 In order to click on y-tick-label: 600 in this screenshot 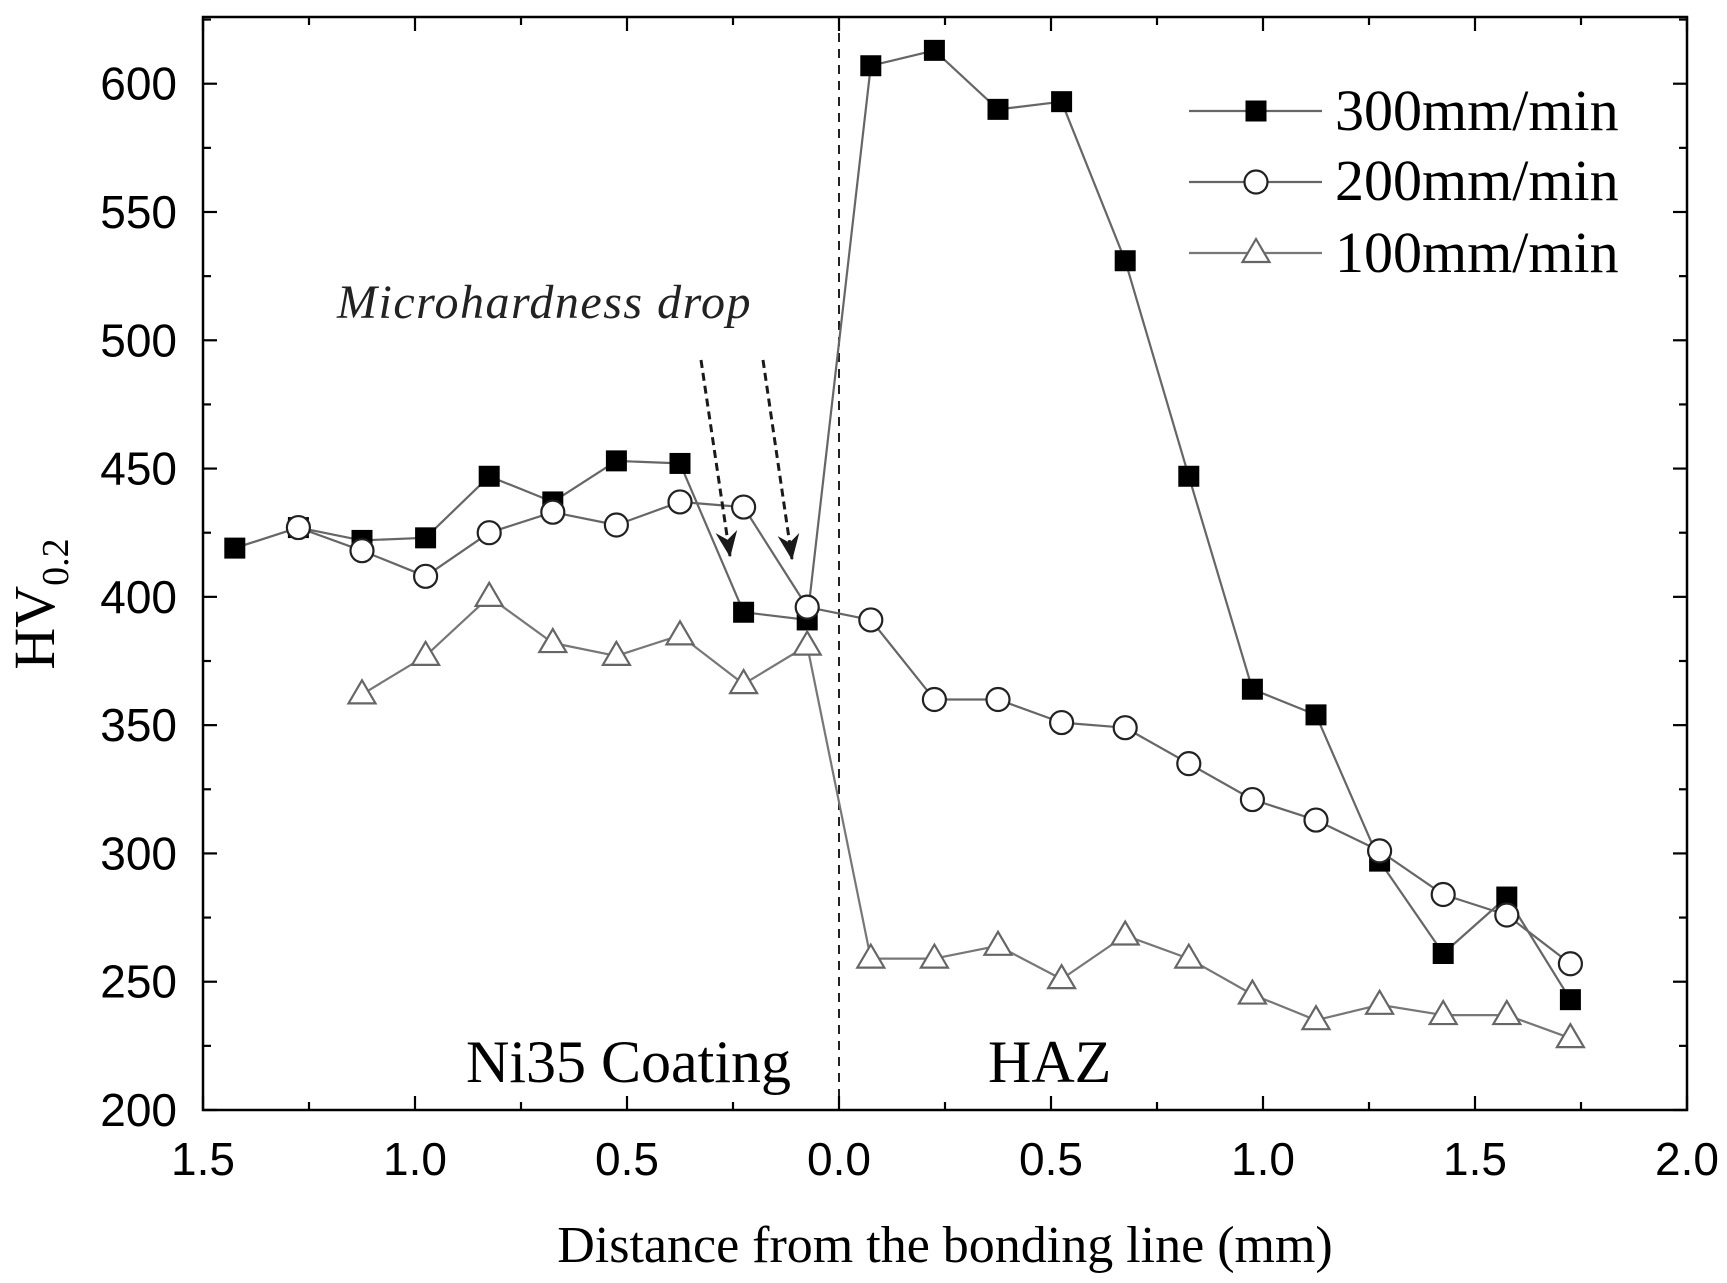, I will do `click(138, 84)`.